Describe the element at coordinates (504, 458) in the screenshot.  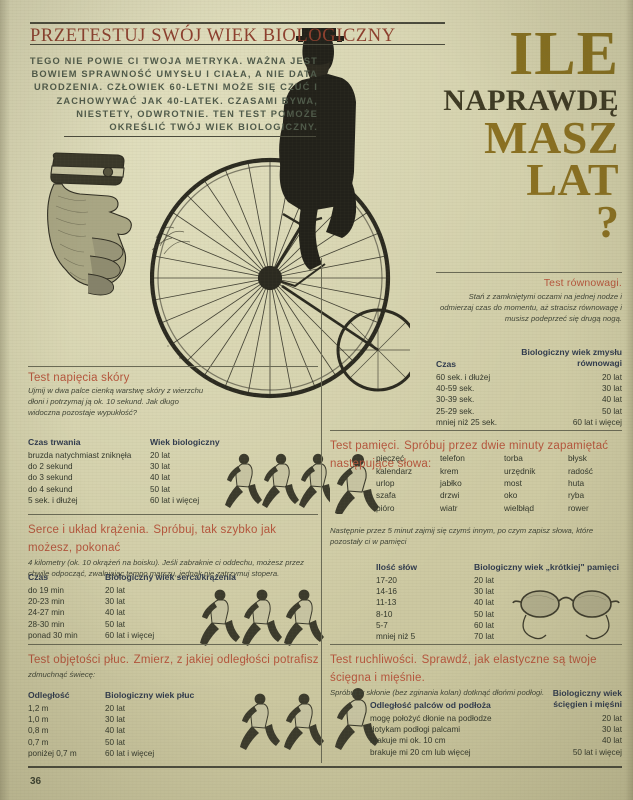
I see `word-row: pieczęć telefon torba błysk` at that location.